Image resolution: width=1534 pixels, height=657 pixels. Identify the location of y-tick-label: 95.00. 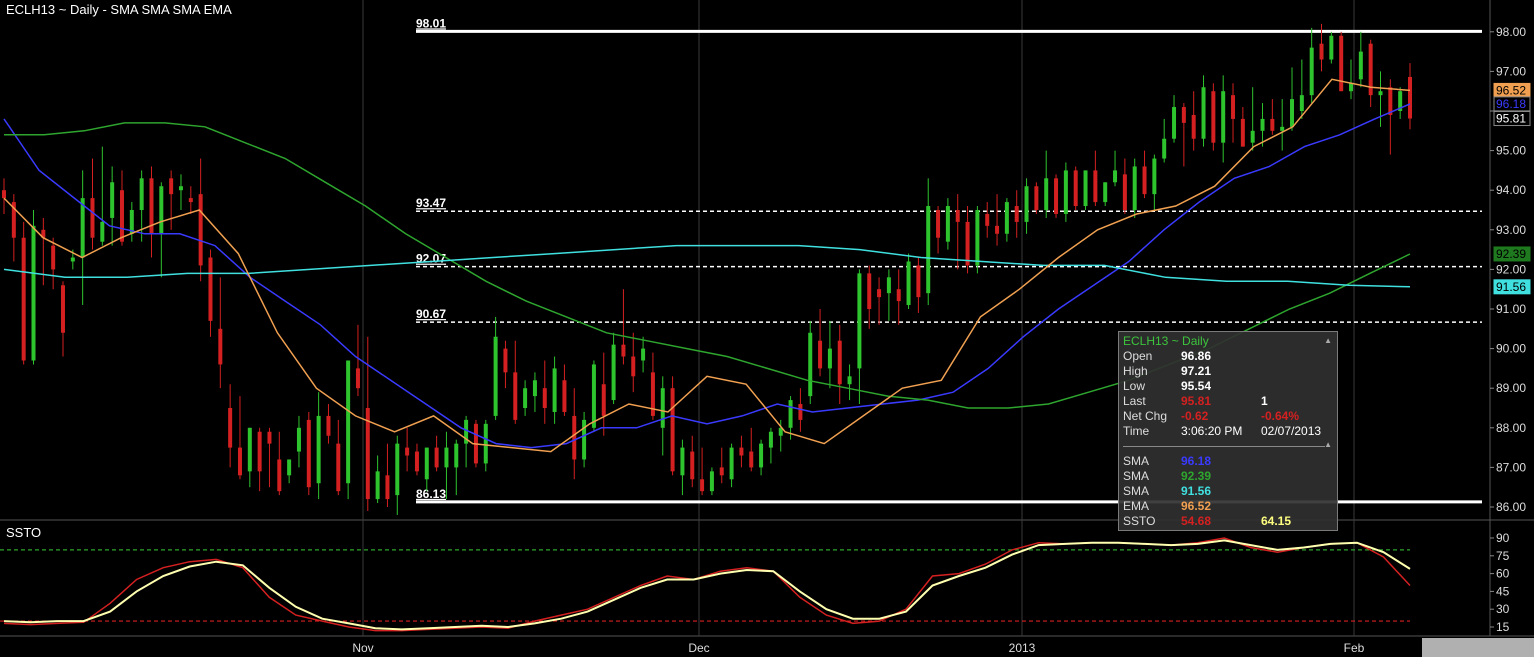
(1511, 151).